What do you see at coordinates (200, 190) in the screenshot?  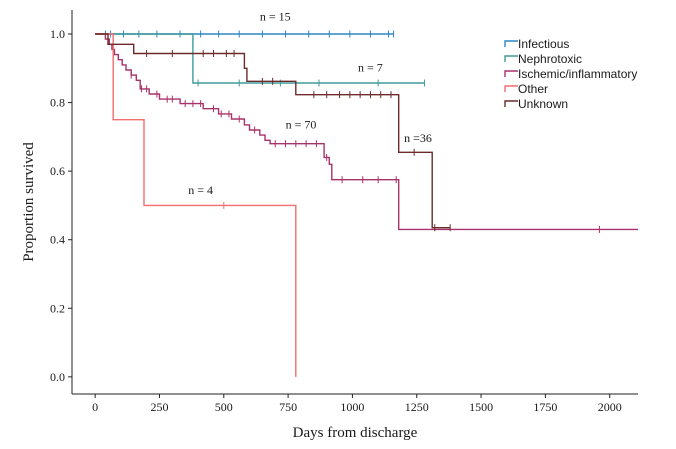 I see `annotation-label: n = 4` at bounding box center [200, 190].